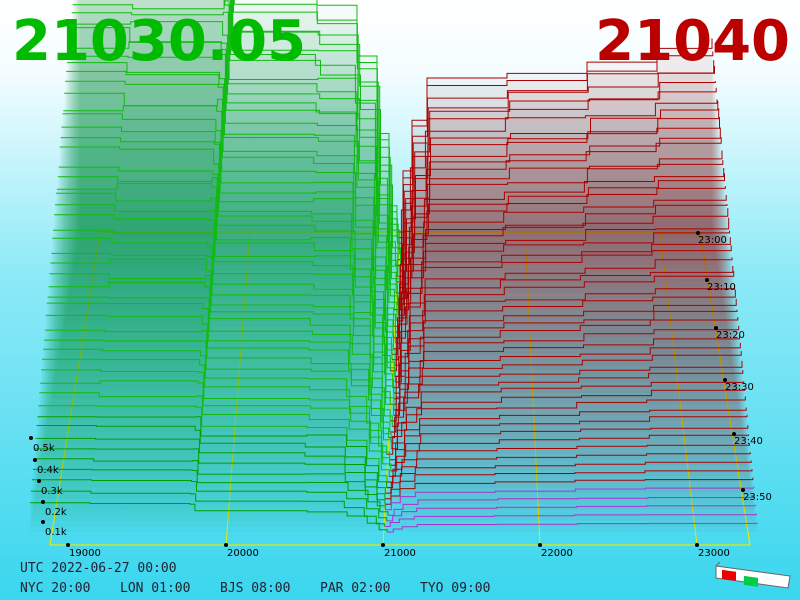 The image size is (800, 600). What do you see at coordinates (55, 588) in the screenshot?
I see `city-time: NYC 20:00` at bounding box center [55, 588].